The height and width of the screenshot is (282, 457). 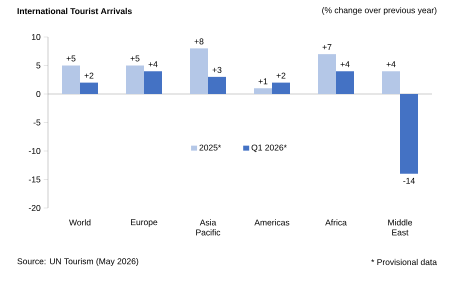 What do you see at coordinates (77, 262) in the screenshot?
I see `source-note: Source: UN Tourism (May 2026)` at bounding box center [77, 262].